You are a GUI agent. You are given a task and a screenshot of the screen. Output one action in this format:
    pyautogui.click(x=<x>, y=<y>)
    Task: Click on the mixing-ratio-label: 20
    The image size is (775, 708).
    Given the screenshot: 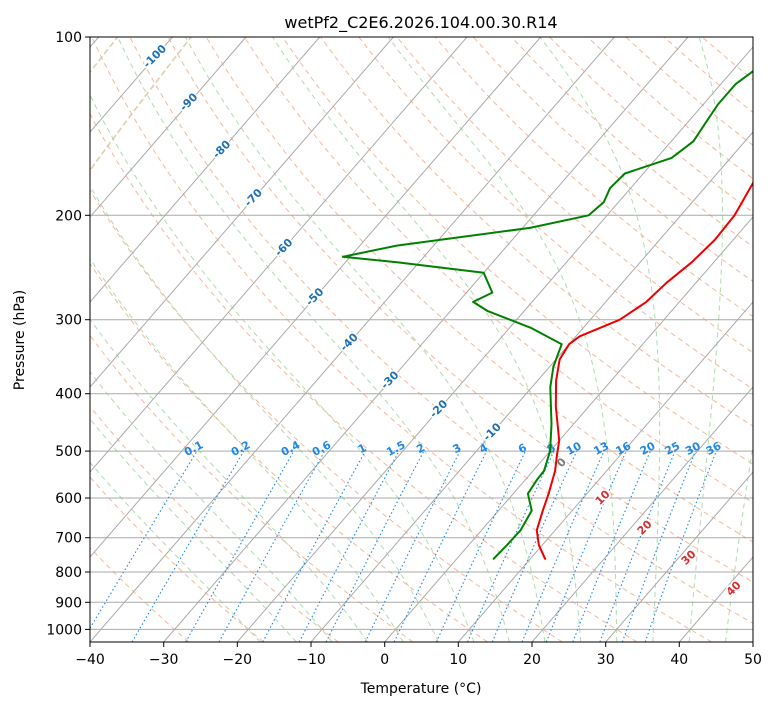 What is the action you would take?
    pyautogui.click(x=648, y=448)
    